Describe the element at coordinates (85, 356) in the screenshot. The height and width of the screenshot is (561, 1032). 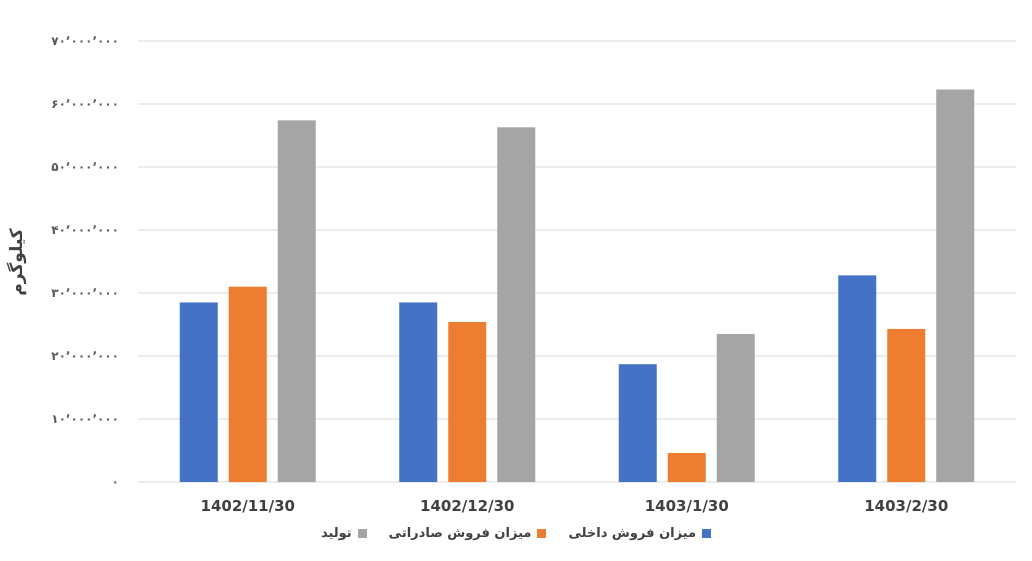
I see `y-tick-label: ۲۰٬۰۰۰٬۰۰۰` at that location.